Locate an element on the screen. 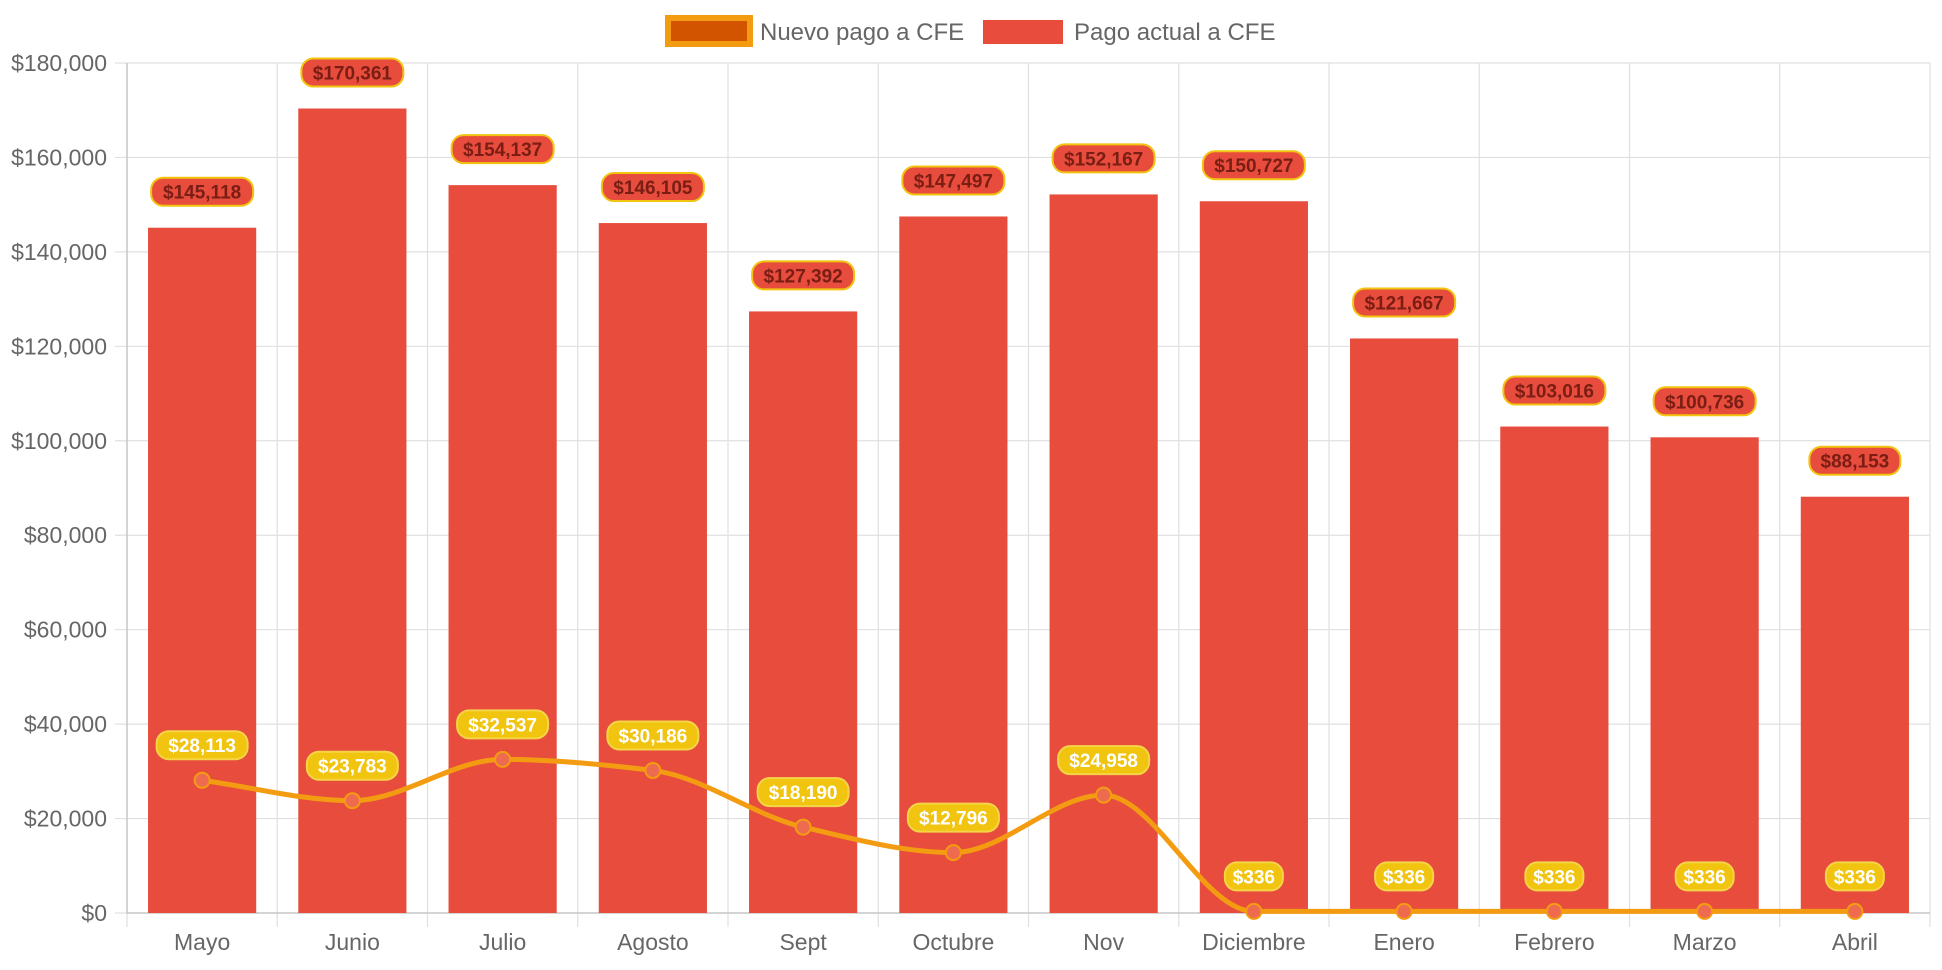  data-label-nuevo-pago: $24,958 is located at coordinates (1104, 760).